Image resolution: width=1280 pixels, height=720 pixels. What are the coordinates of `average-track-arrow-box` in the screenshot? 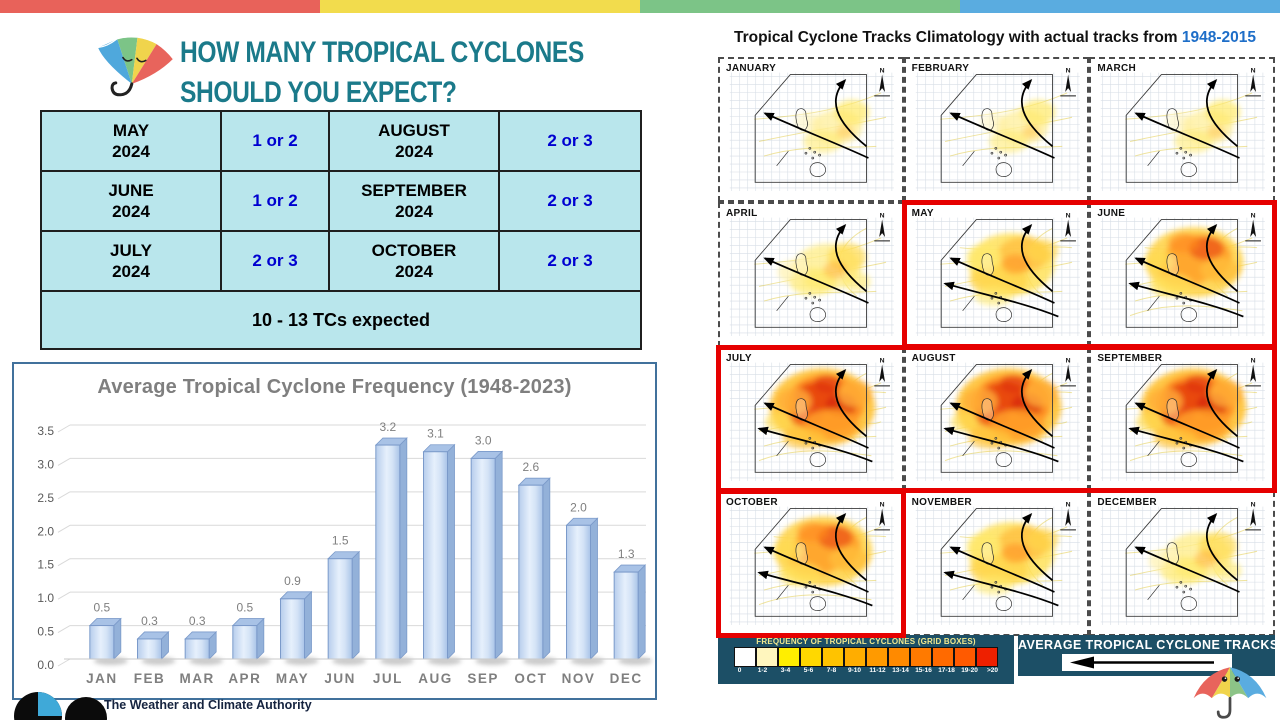 It's located at (1146, 662).